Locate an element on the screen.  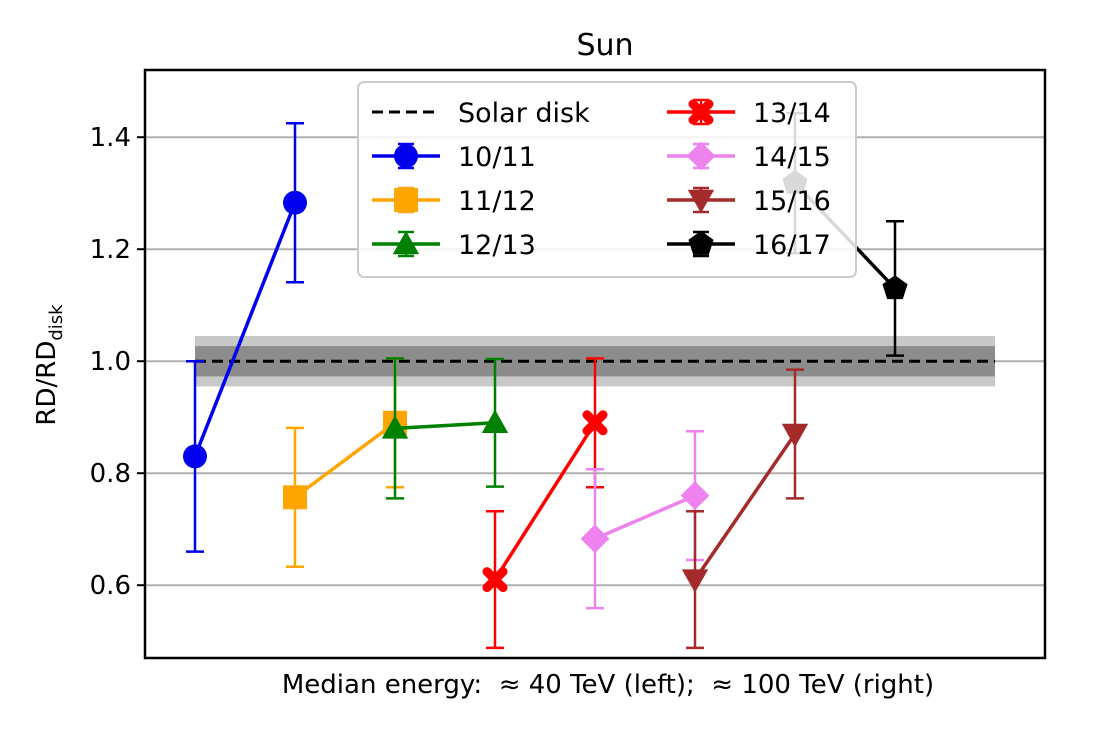
y-axis-label: RD/RDdisk is located at coordinates (49, 365).